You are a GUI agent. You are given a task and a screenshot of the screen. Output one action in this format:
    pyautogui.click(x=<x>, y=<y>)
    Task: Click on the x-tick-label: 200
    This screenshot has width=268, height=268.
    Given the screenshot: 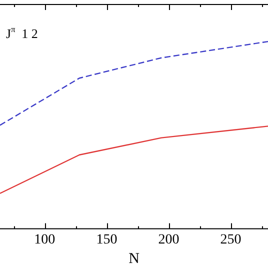 What is the action you would take?
    pyautogui.click(x=169, y=240)
    